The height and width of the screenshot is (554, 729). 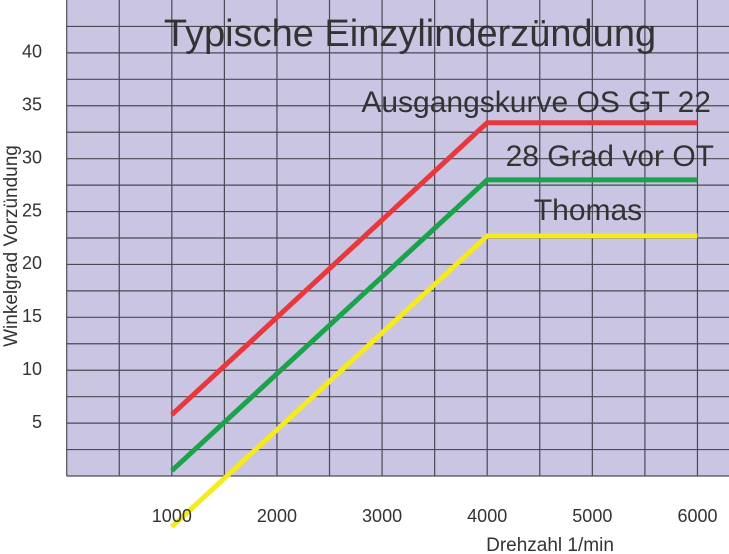 What do you see at coordinates (32, 52) in the screenshot?
I see `y-tick-label: 40` at bounding box center [32, 52].